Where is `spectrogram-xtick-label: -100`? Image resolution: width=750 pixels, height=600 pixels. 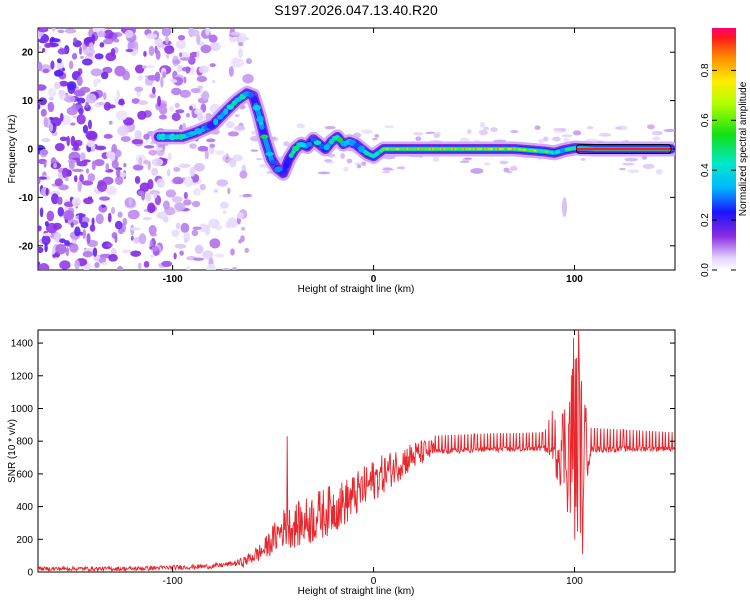 spectrogram-xtick-label: -100 is located at coordinates (173, 279).